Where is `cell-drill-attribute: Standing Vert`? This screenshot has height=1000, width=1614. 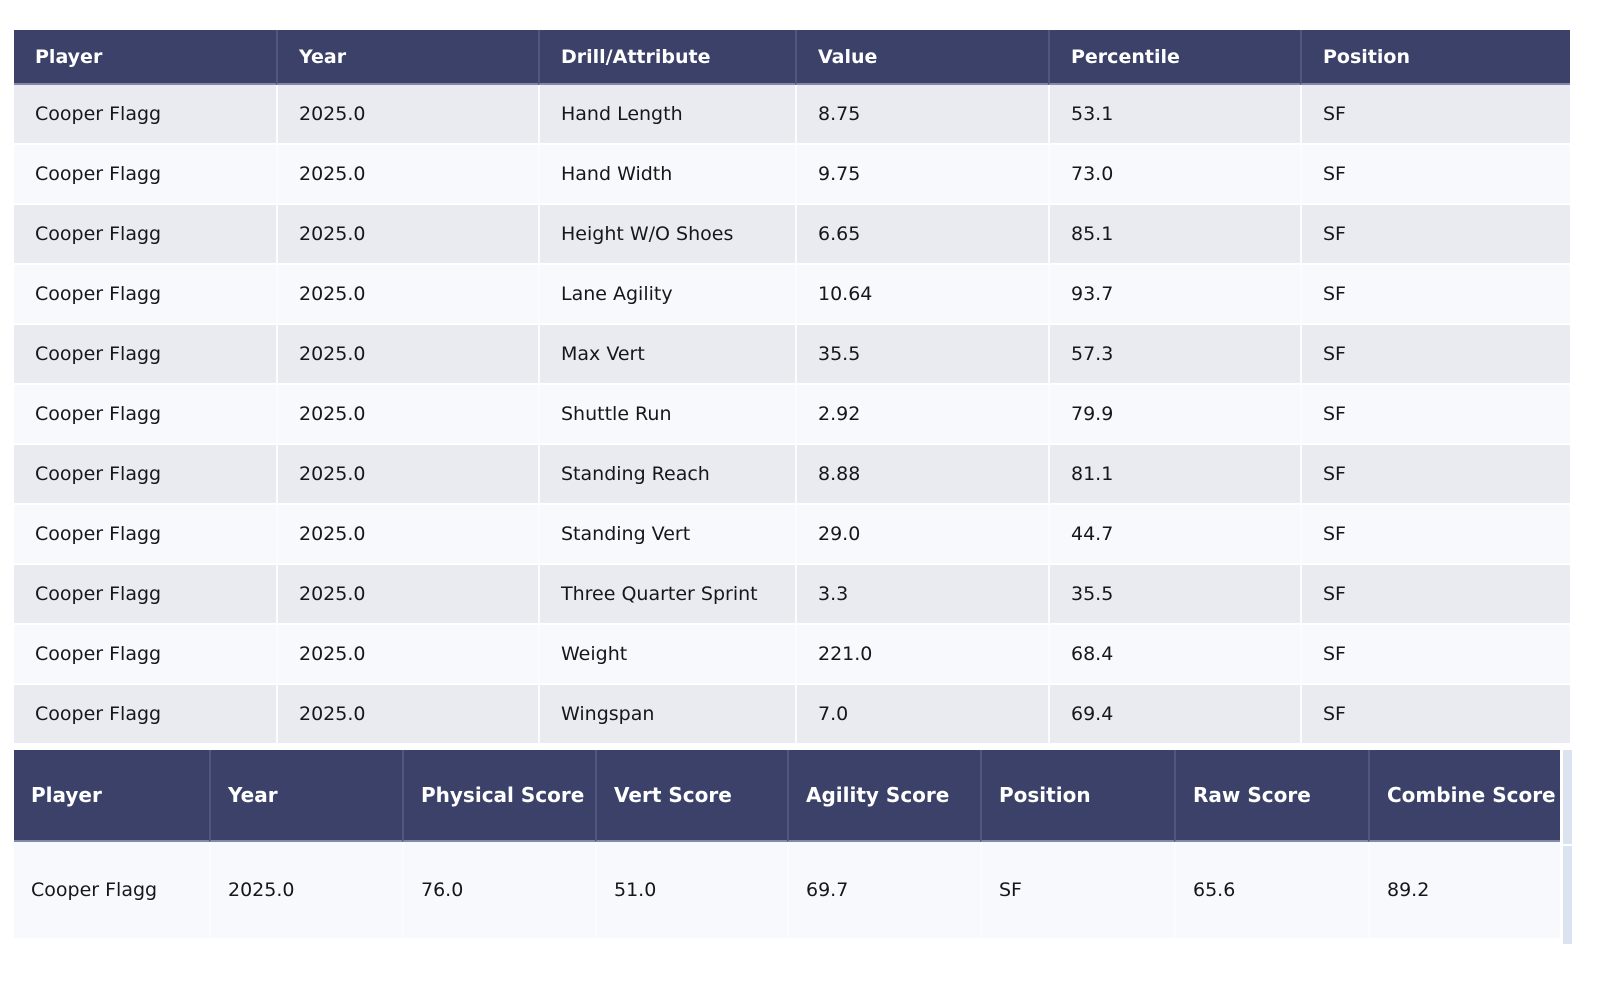 cell-drill-attribute: Standing Vert is located at coordinates (666, 535).